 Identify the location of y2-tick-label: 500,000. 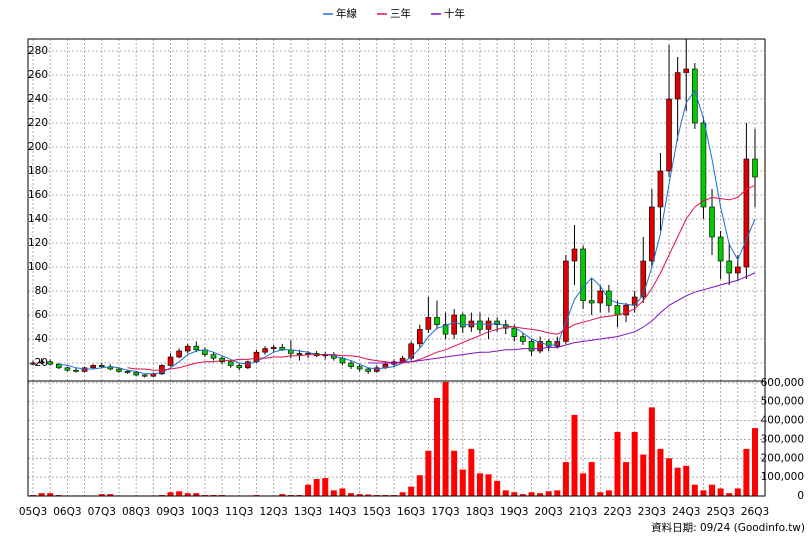
(782, 402).